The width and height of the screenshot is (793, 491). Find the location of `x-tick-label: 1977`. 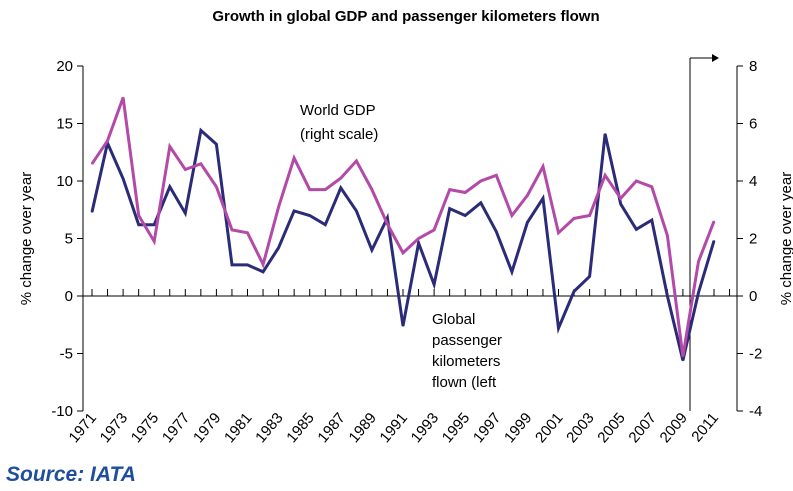

x-tick-label: 1977 is located at coordinates (176, 428).